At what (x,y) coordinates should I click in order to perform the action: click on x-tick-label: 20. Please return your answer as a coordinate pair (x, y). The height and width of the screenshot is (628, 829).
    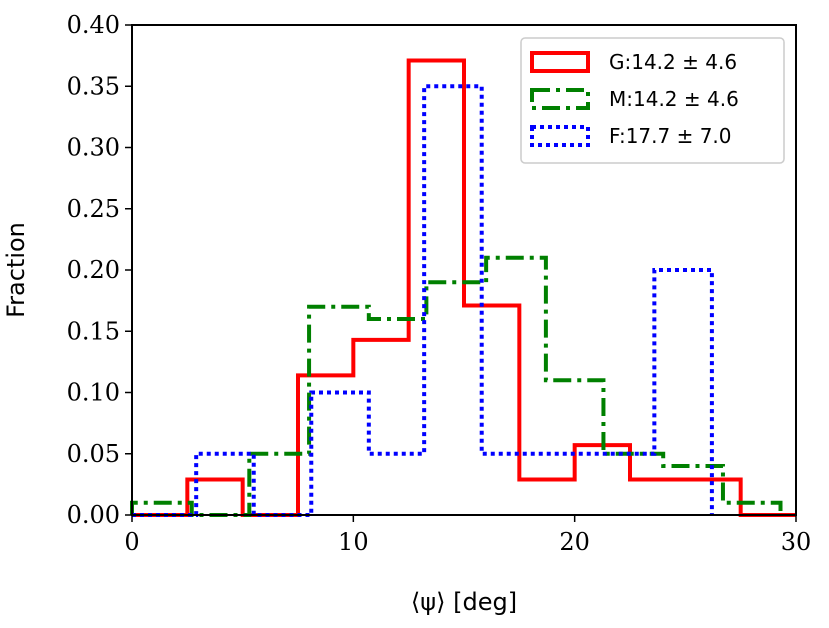
    Looking at the image, I should click on (574, 542).